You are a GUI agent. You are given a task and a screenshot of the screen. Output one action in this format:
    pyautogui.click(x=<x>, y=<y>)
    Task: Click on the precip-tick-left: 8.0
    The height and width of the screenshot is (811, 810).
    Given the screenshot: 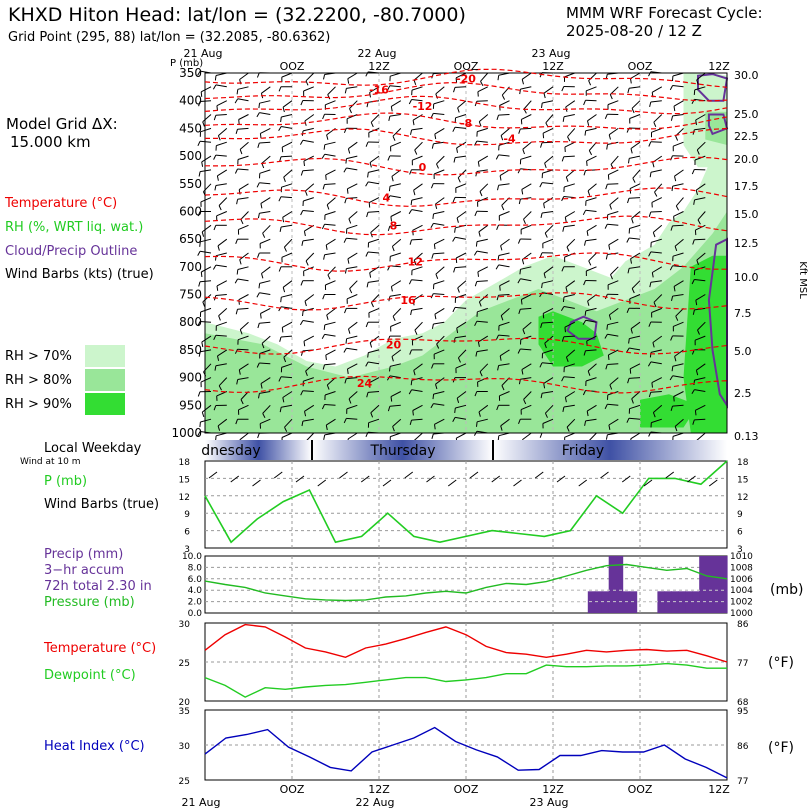 What is the action you would take?
    pyautogui.click(x=195, y=568)
    